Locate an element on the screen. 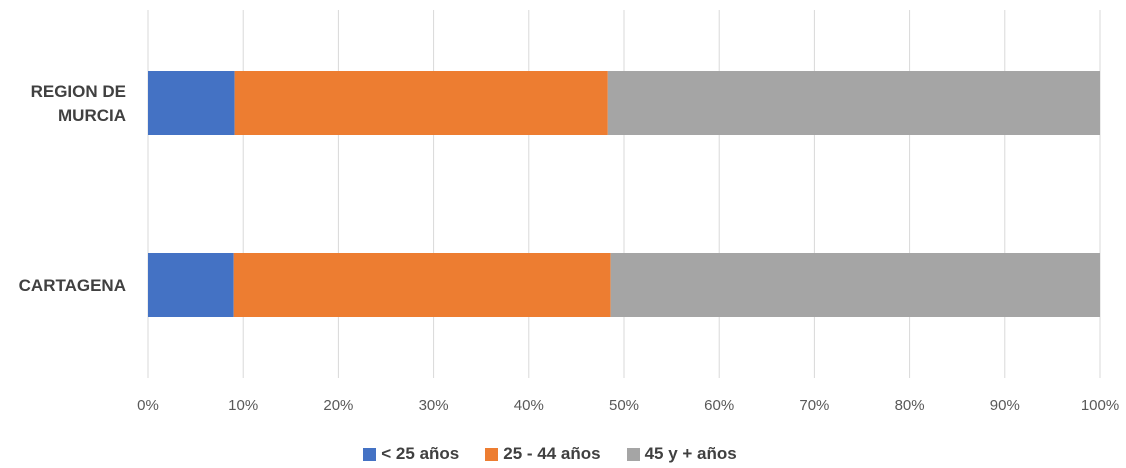 The image size is (1126, 468). legend-swatch-45-plus is located at coordinates (633, 454).